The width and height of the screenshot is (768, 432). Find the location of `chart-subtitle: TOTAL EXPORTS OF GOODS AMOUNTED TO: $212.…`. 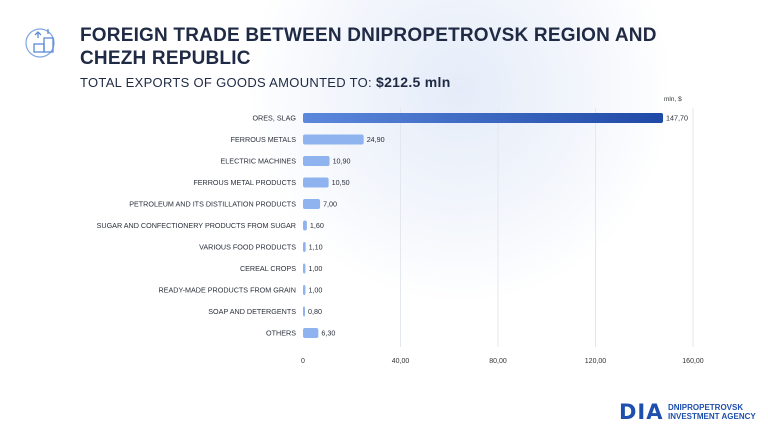

chart-subtitle: TOTAL EXPORTS OF GOODS AMOUNTED TO: $212.… is located at coordinates (265, 82).